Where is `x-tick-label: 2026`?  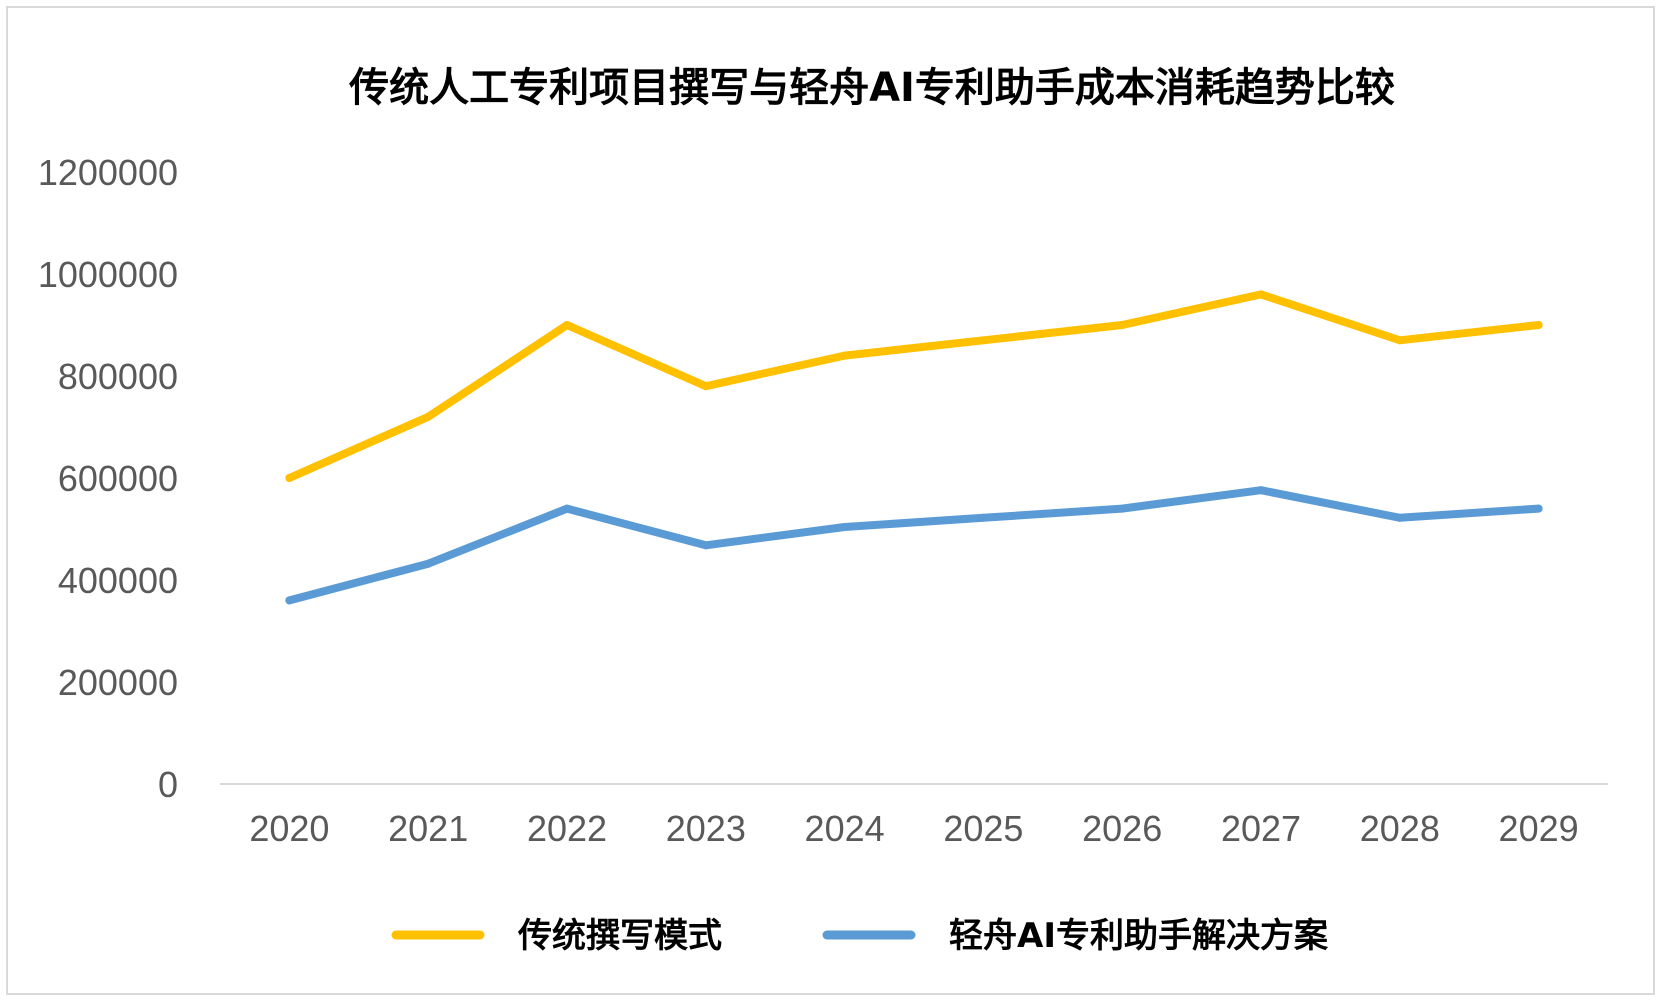 x-tick-label: 2026 is located at coordinates (1122, 828).